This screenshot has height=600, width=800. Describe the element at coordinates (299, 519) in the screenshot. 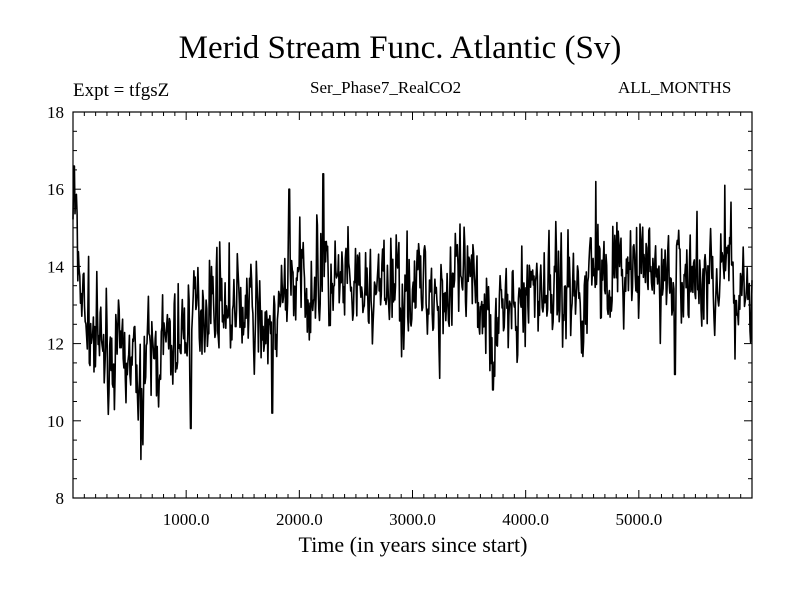

I see `x-tick-label: 2000.0` at that location.